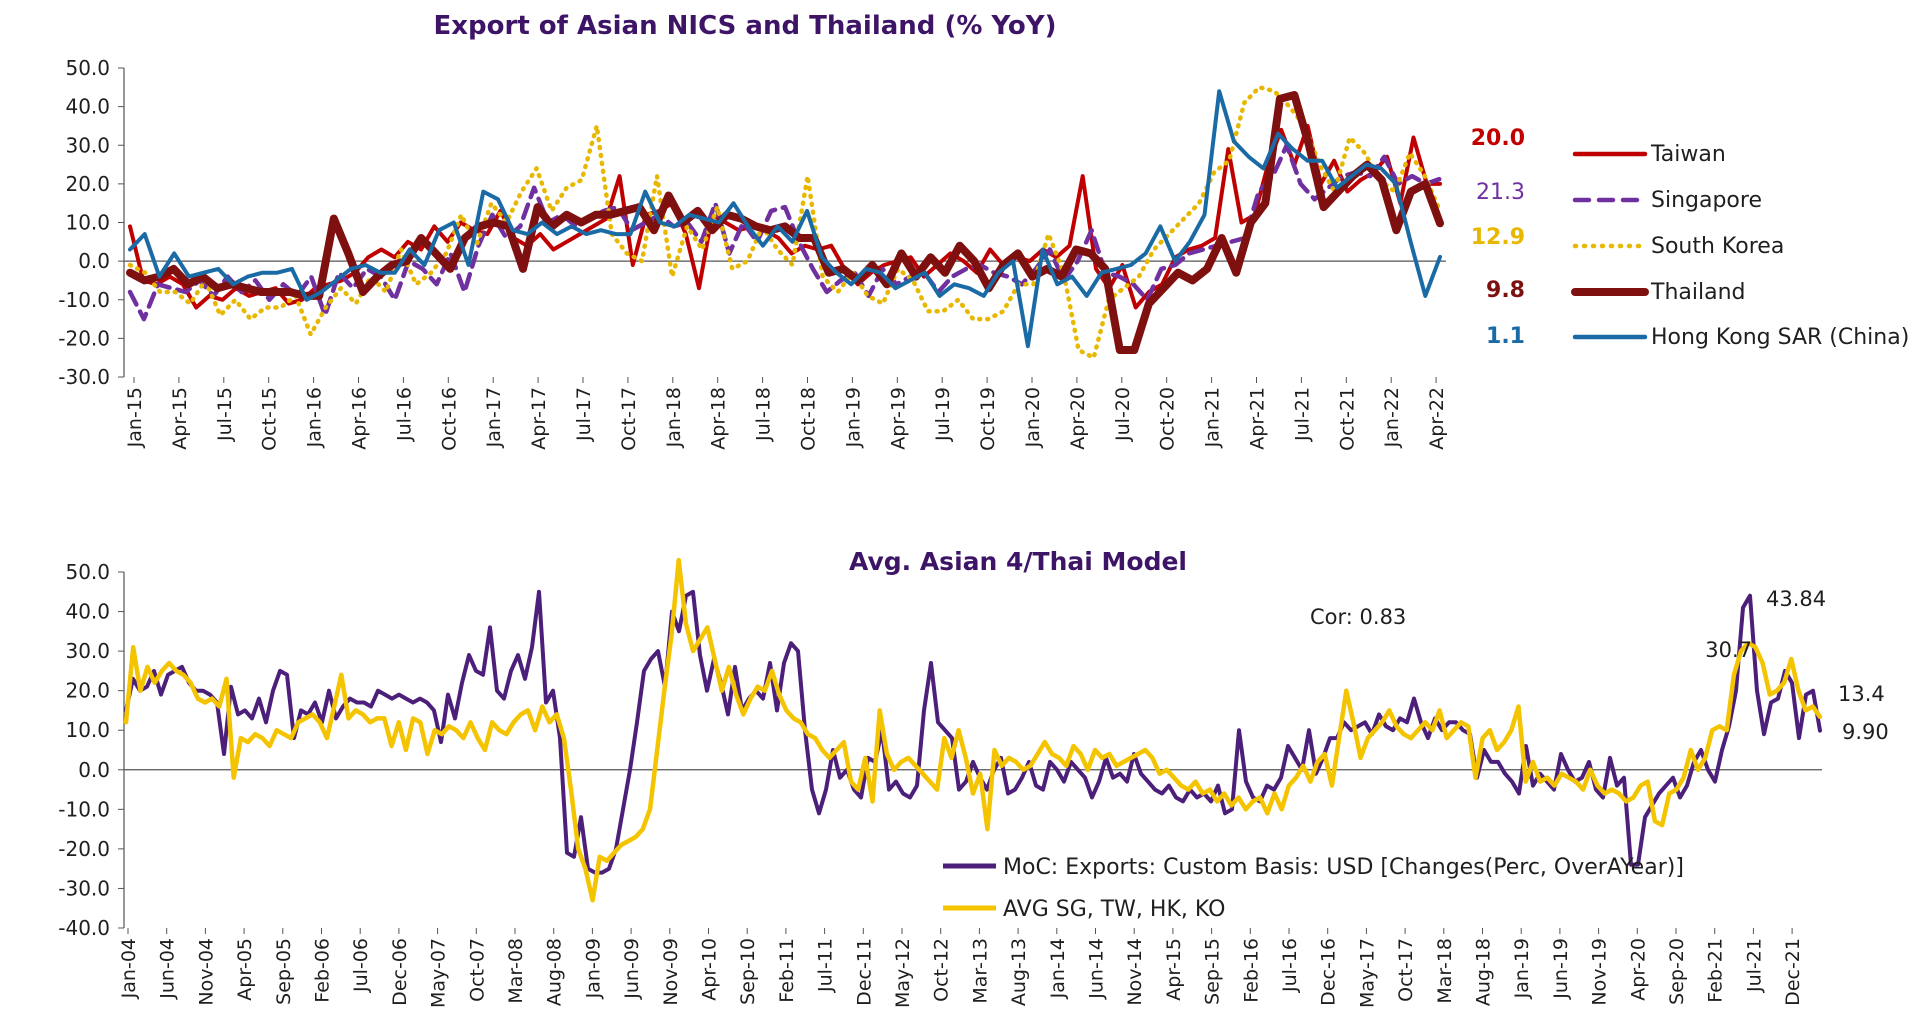 This screenshot has width=1920, height=1032. Describe the element at coordinates (84, 849) in the screenshot. I see `y-tick-label: -20.0` at that location.